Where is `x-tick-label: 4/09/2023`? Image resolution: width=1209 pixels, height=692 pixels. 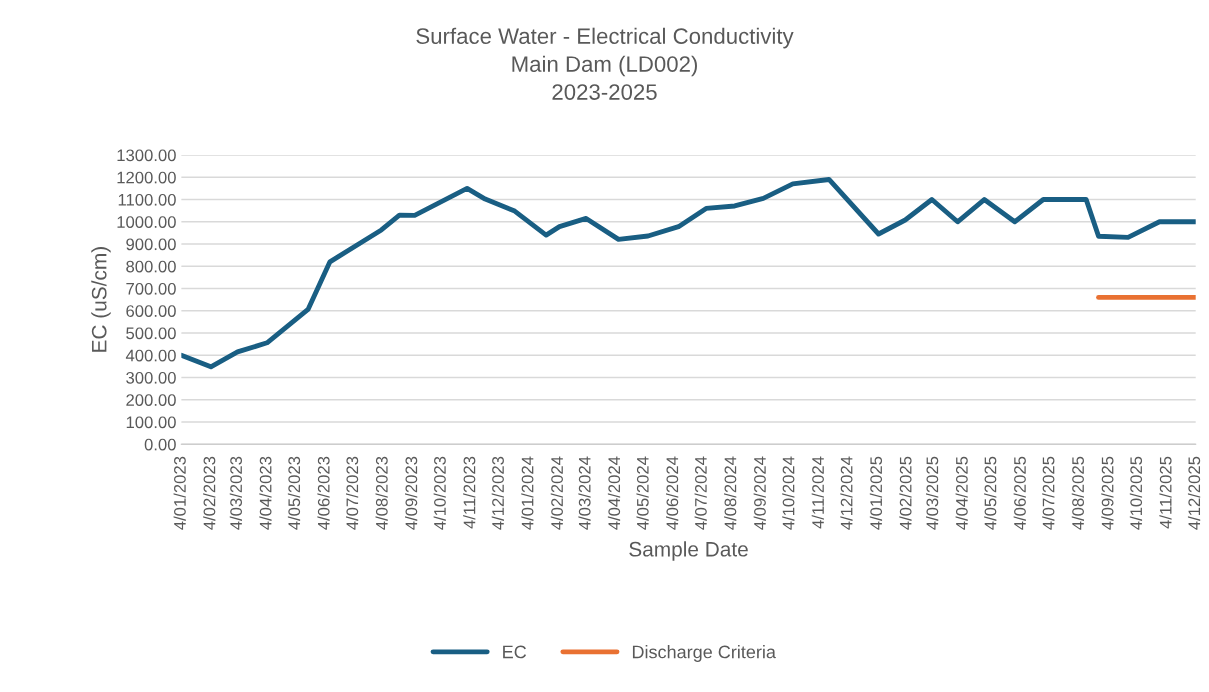 x-tick-label: 4/09/2023 is located at coordinates (411, 493).